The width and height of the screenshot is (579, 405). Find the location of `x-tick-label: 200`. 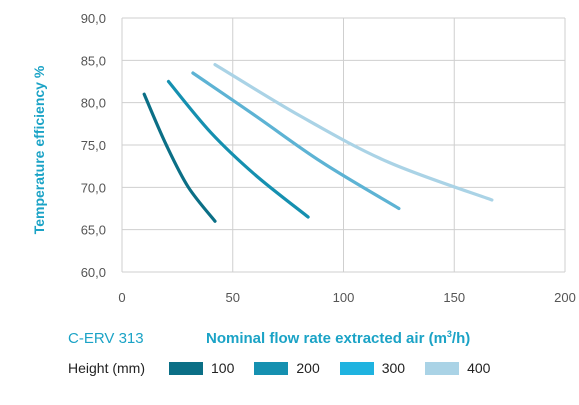

x-tick-label: 200 is located at coordinates (565, 297).